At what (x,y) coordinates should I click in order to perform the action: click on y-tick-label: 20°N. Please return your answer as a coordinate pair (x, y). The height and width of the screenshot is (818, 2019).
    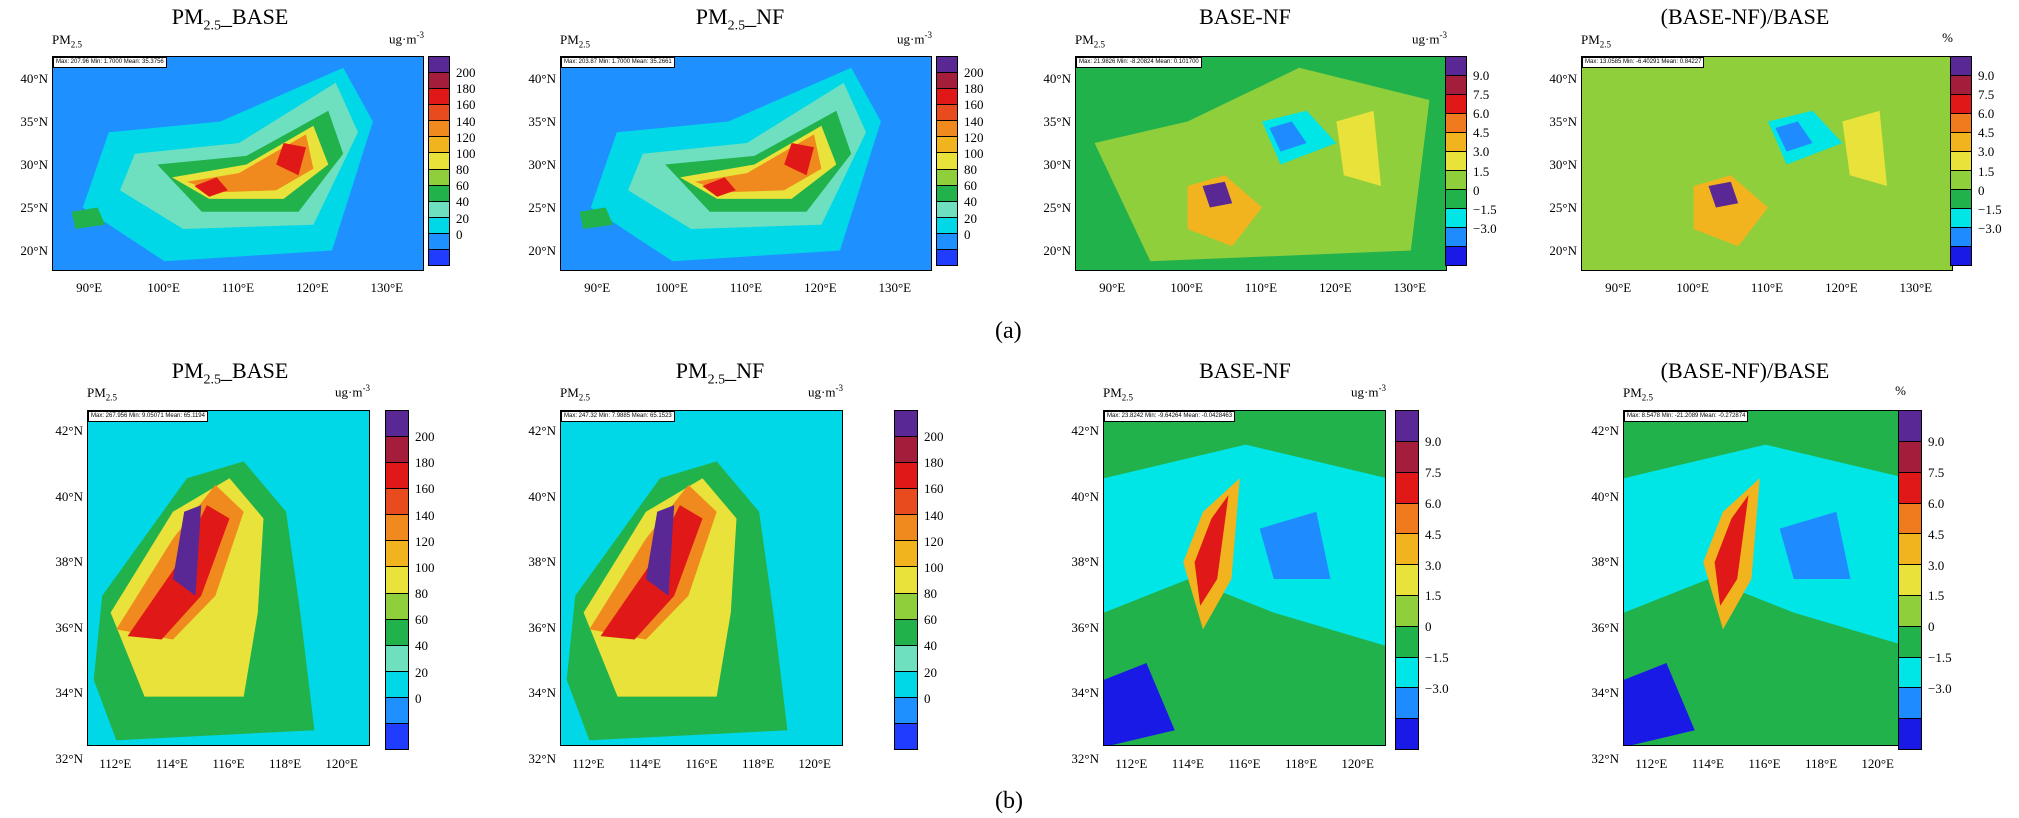
    Looking at the image, I should click on (1057, 250).